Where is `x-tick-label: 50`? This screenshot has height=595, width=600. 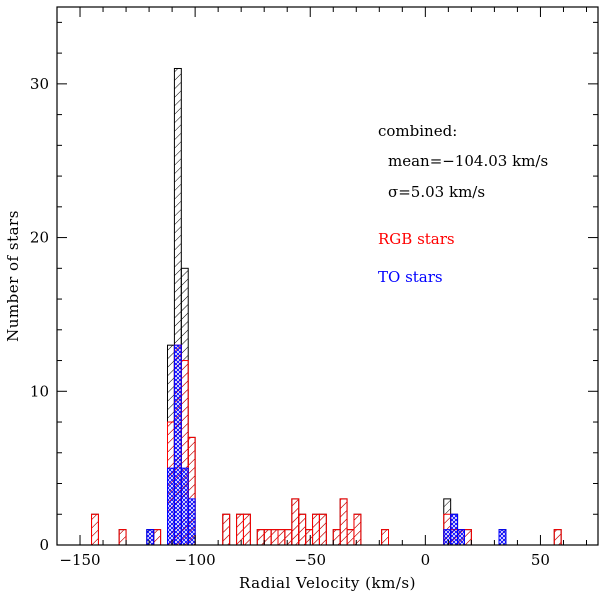
x-tick-label: 50 is located at coordinates (540, 560).